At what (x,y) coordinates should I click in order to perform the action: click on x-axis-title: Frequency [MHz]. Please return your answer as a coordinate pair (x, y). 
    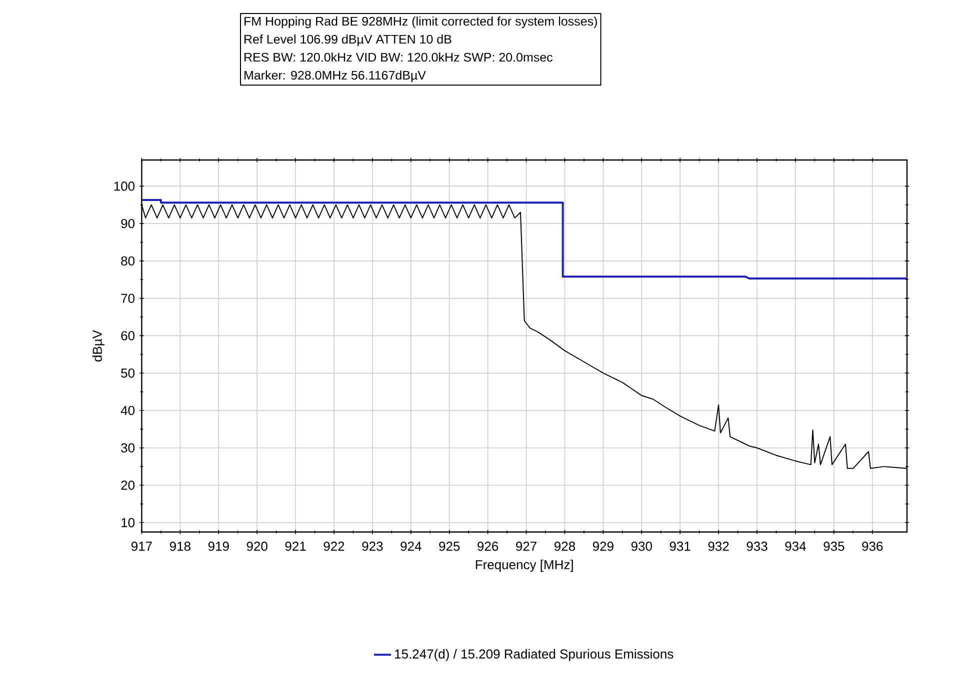
    Looking at the image, I should click on (524, 566).